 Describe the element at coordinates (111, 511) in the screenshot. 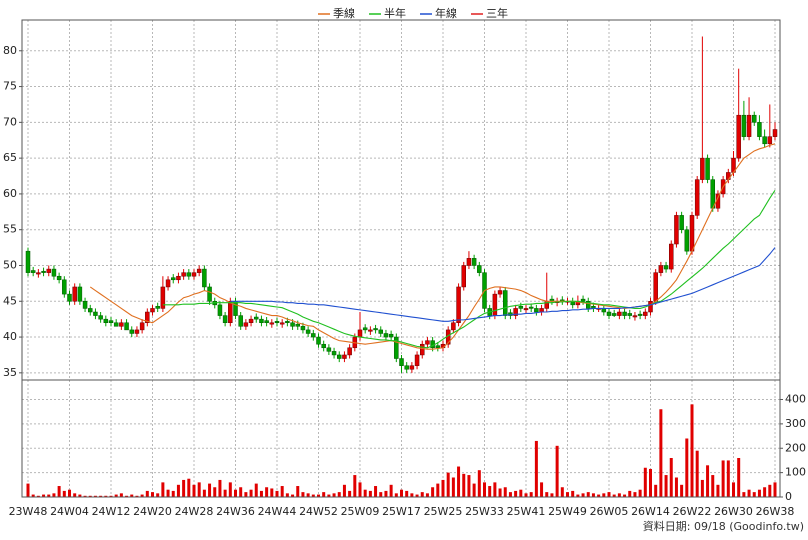

I see `x-tick-label: 24W12` at that location.